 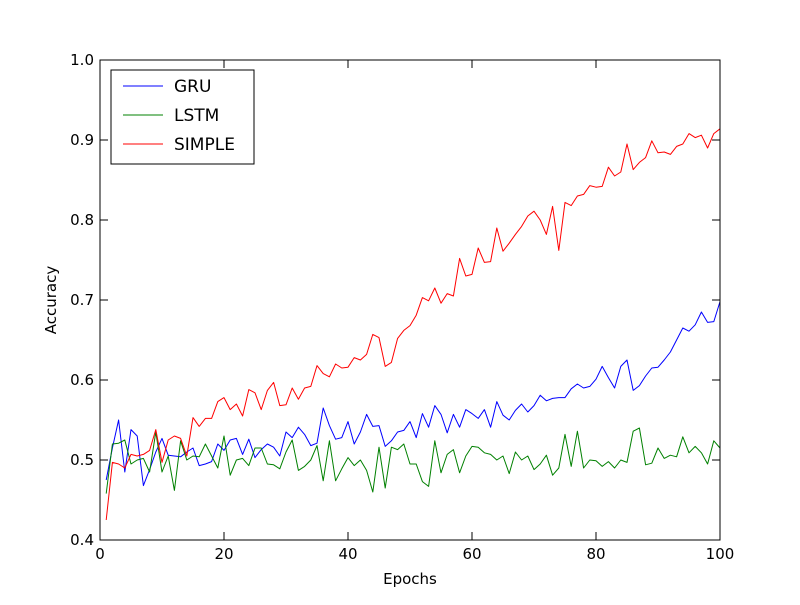 I want to click on legend-label-gru: GRU, so click(x=192, y=87).